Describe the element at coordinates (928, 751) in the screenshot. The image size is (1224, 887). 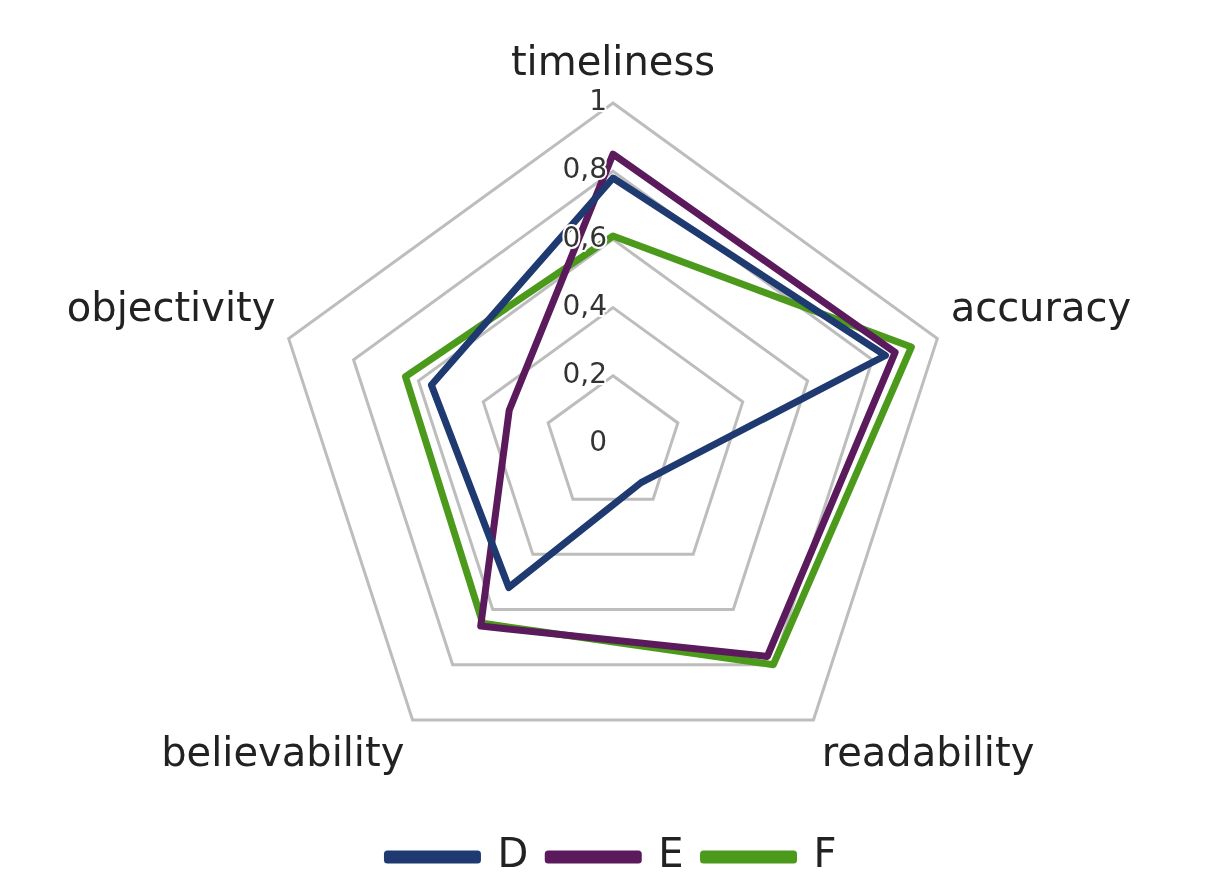
I see `spoke-label: readability` at that location.